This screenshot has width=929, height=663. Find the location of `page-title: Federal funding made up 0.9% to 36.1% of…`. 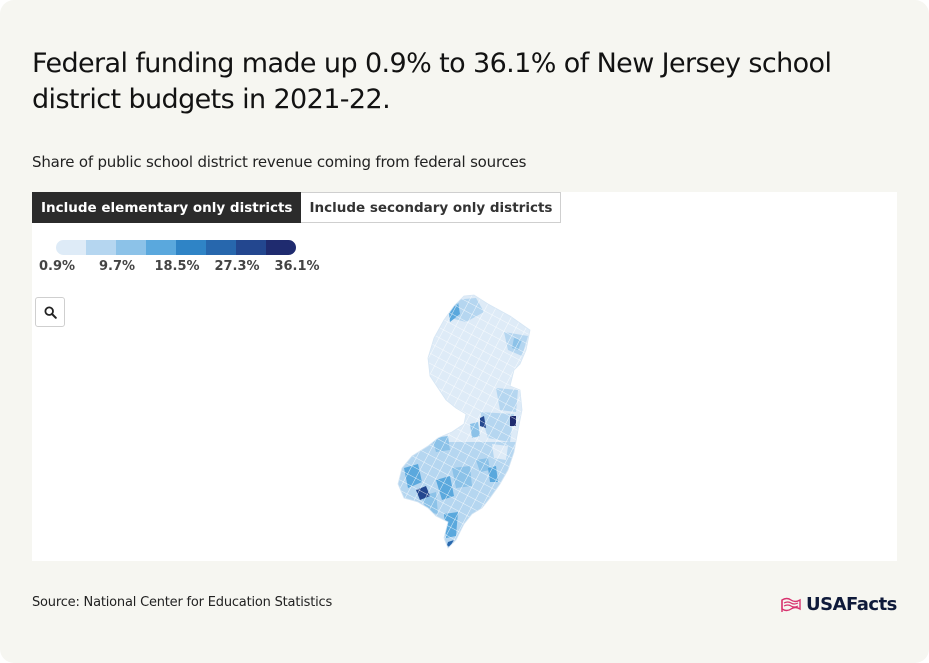

page-title: Federal funding made up 0.9% to 36.1% of… is located at coordinates (432, 81).